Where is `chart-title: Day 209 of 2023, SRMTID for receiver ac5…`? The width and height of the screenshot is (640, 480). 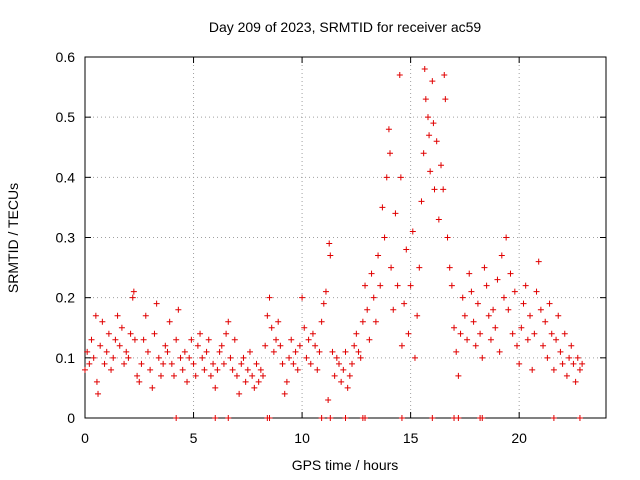 chart-title: Day 209 of 2023, SRMTID for receiver ac5… is located at coordinates (345, 27).